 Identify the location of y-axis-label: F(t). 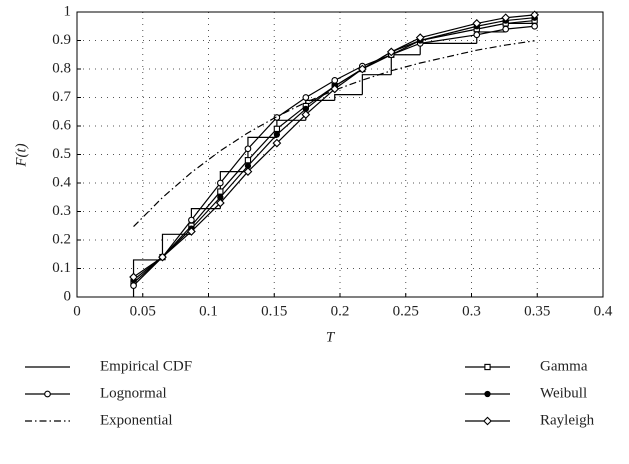
(21, 155).